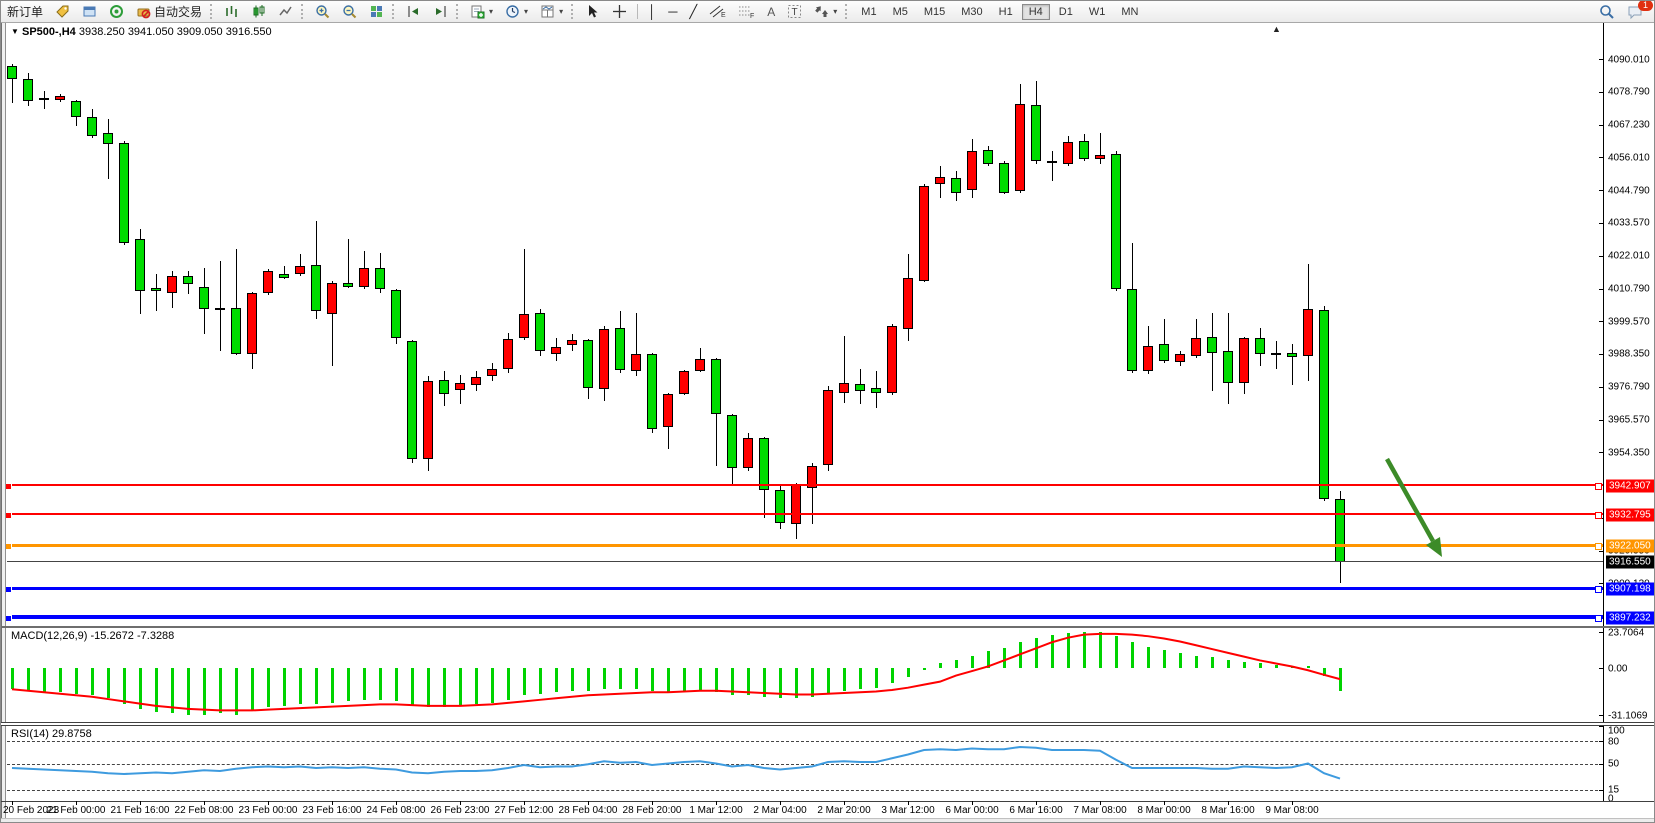 This screenshot has width=1655, height=823. Describe the element at coordinates (116, 11) in the screenshot. I see `market-watch-icon` at that location.